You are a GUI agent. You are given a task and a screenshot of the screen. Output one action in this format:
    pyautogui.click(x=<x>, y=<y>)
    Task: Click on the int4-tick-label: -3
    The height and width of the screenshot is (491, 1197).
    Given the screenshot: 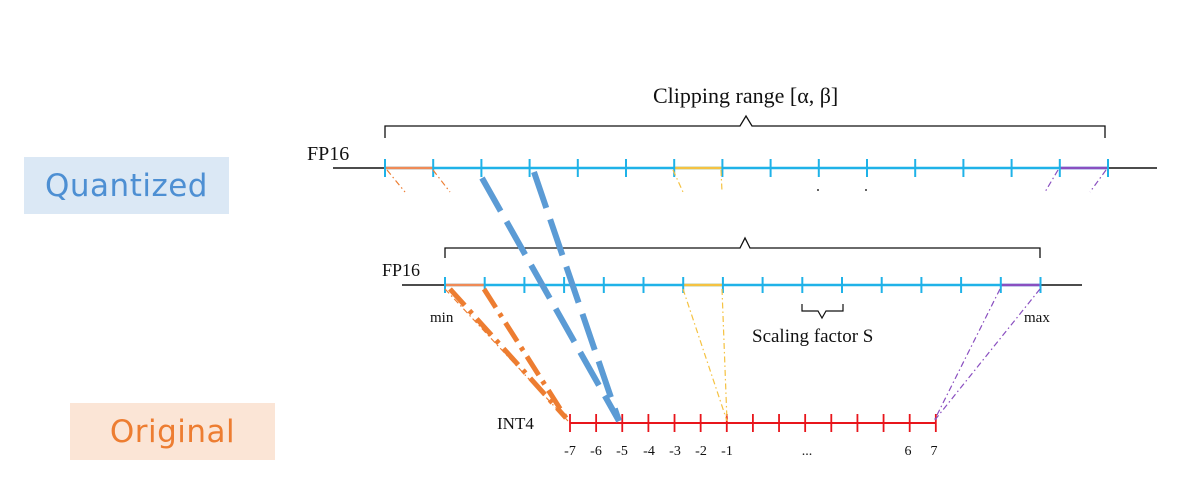 What is the action you would take?
    pyautogui.click(x=675, y=451)
    